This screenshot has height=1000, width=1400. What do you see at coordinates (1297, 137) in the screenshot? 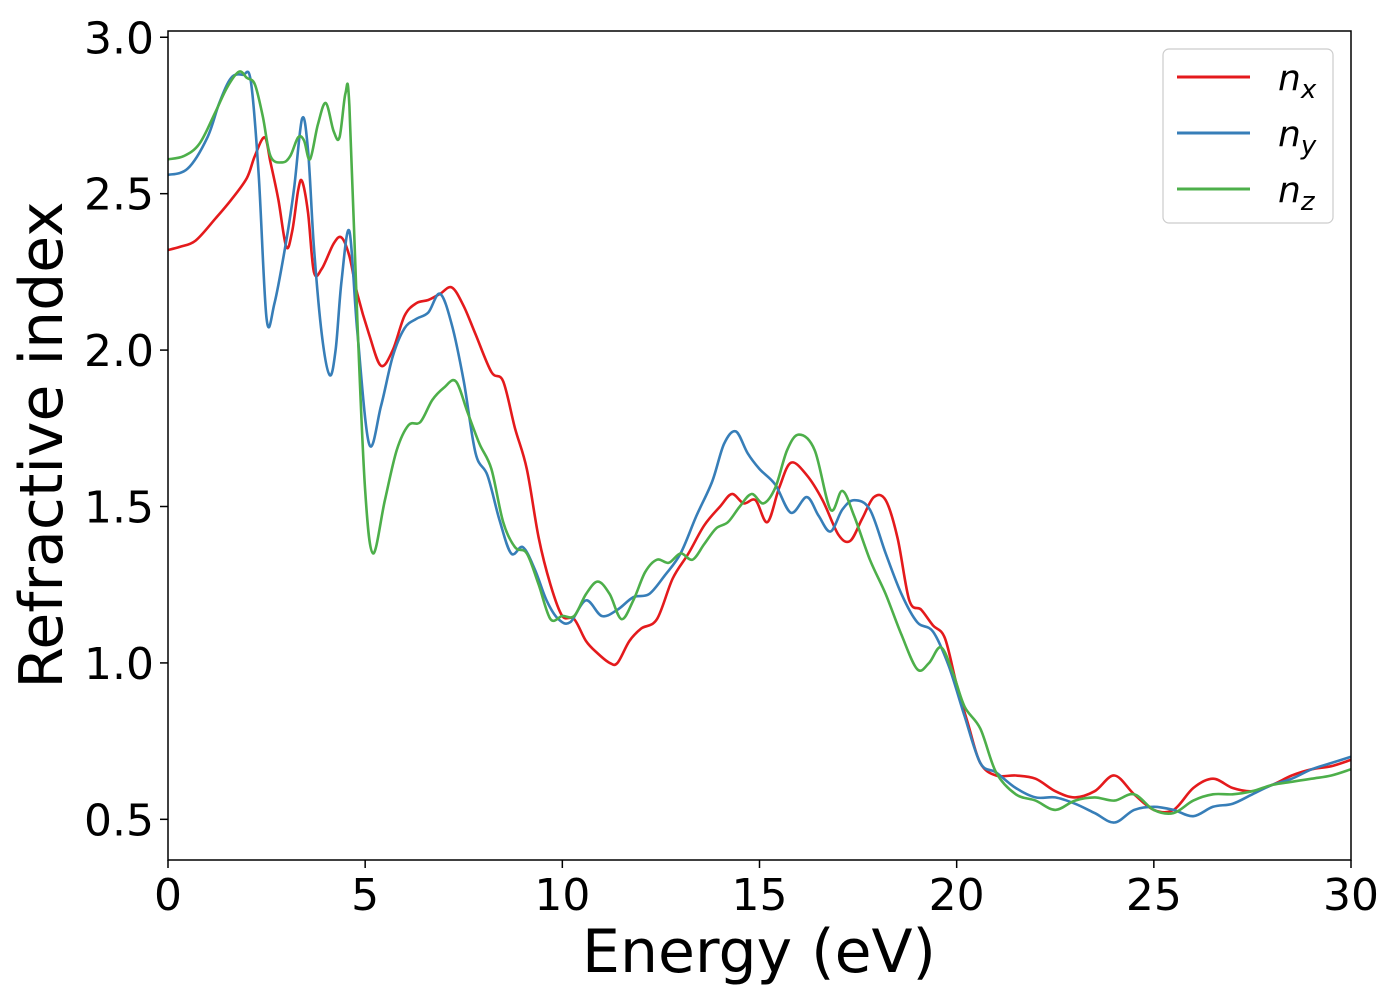
I see `legend-label-ny: ny` at bounding box center [1297, 137].